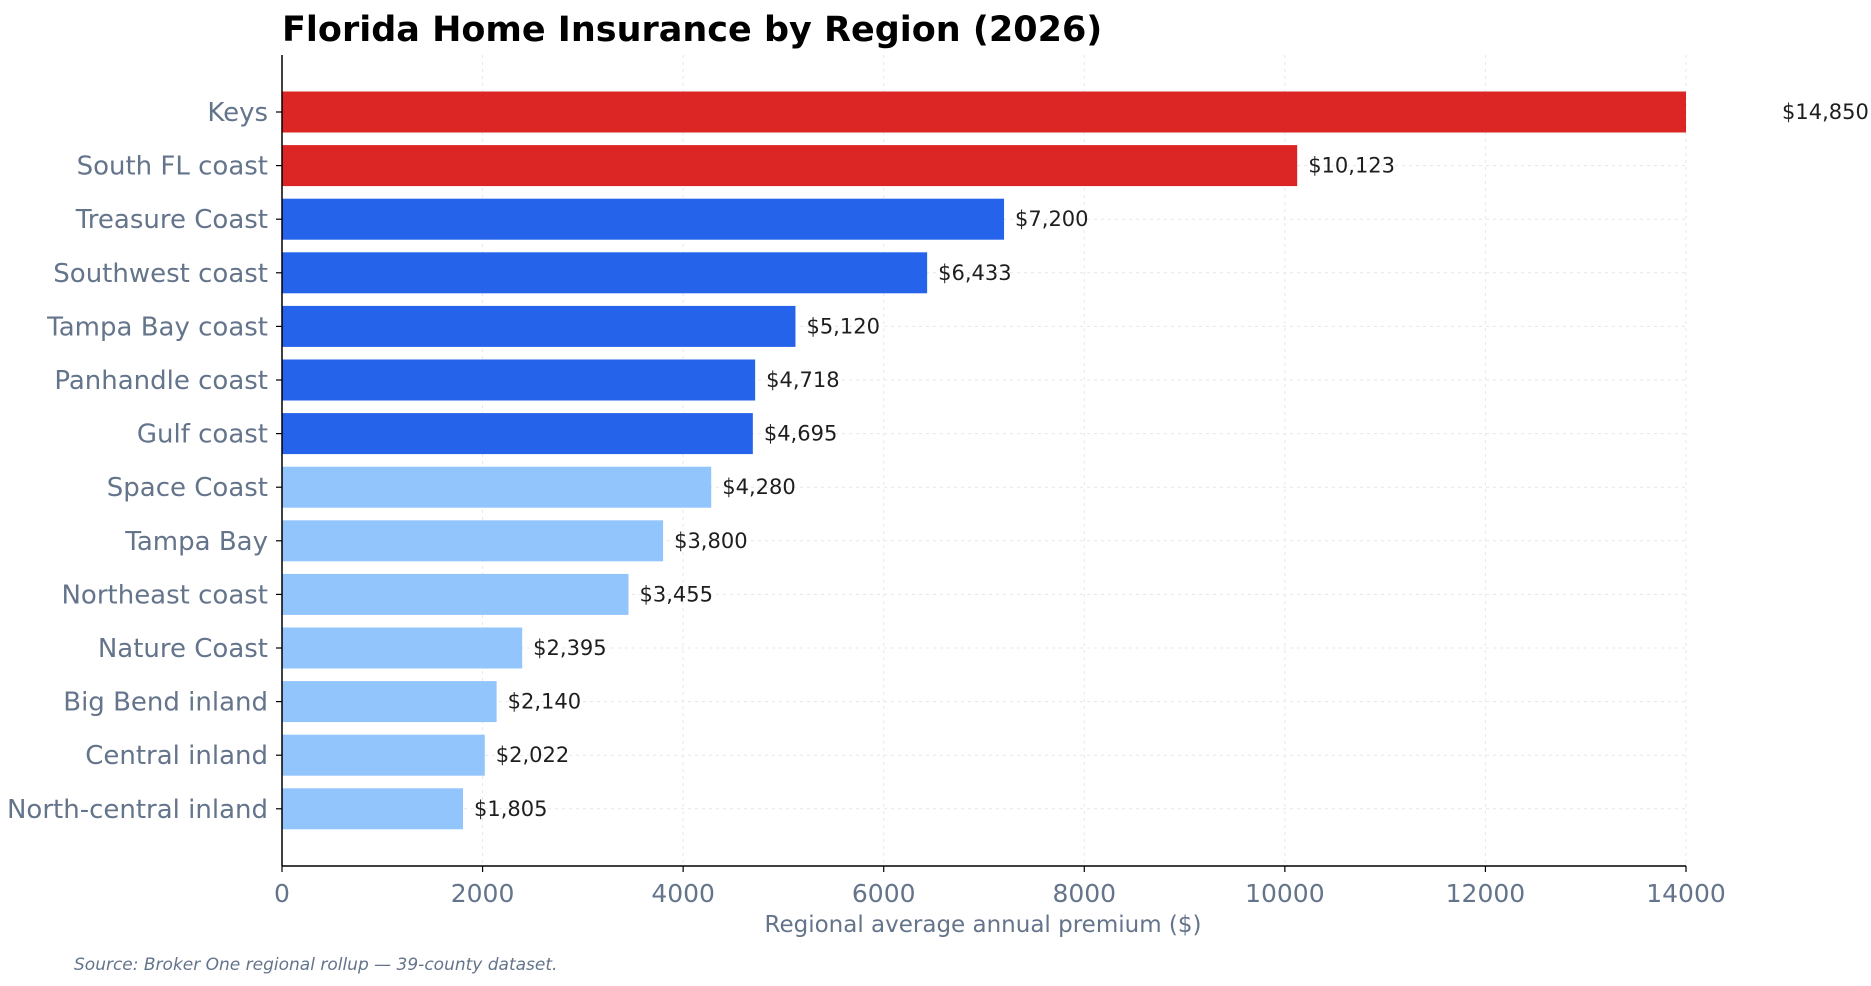 This screenshot has width=1871, height=986. What do you see at coordinates (569, 648) in the screenshot?
I see `value-label: $2,395` at bounding box center [569, 648].